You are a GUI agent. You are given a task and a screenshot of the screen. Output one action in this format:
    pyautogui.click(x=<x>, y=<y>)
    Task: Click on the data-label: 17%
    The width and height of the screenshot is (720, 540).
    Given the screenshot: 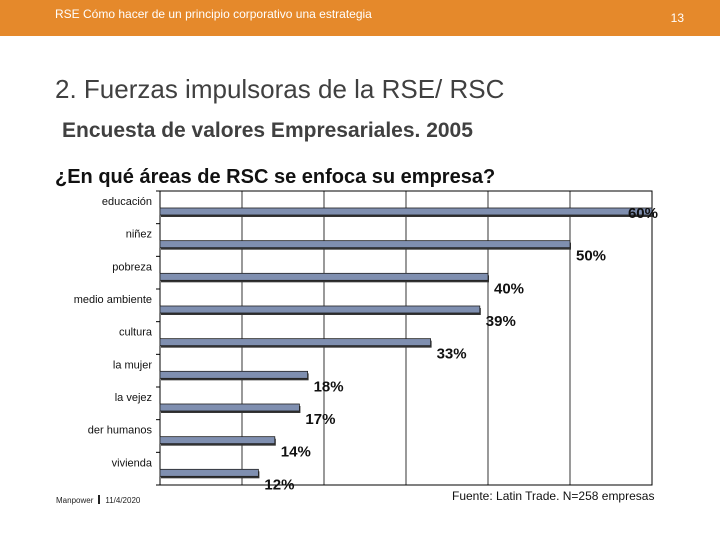 What is the action you would take?
    pyautogui.click(x=320, y=419)
    